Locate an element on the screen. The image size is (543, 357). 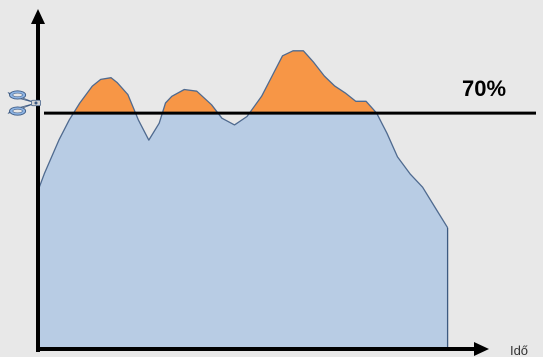
area-above-threshold is located at coordinates (225, 82).